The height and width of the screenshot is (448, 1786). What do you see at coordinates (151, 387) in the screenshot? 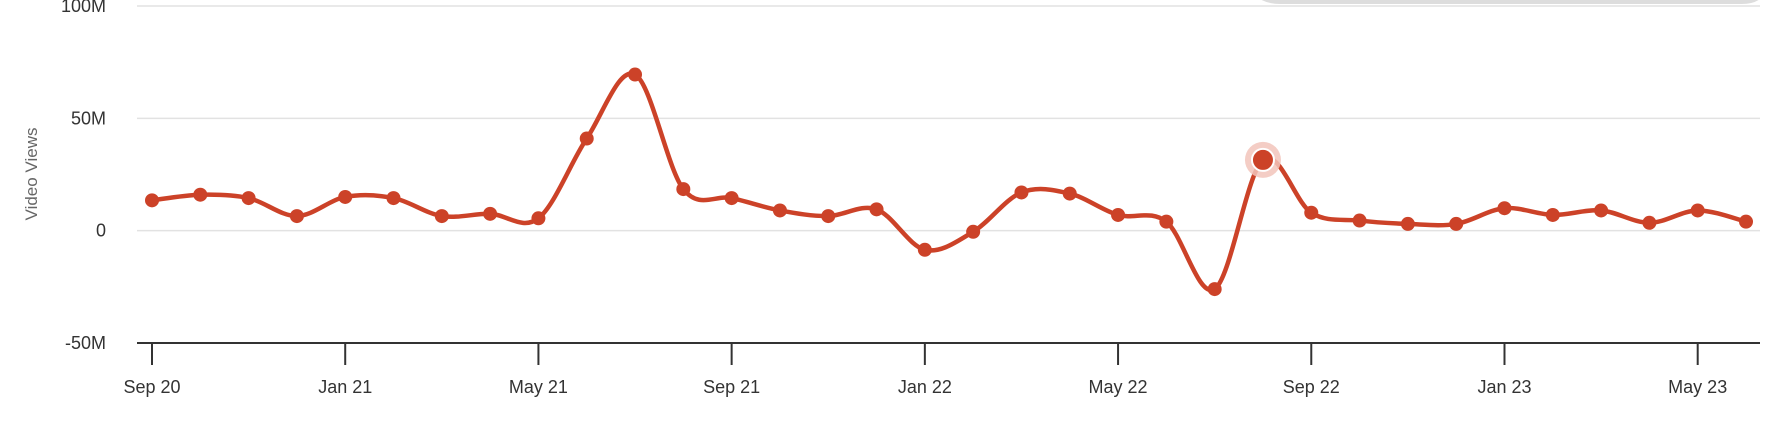
I see `x-tick-label: Sep 20` at bounding box center [151, 387].